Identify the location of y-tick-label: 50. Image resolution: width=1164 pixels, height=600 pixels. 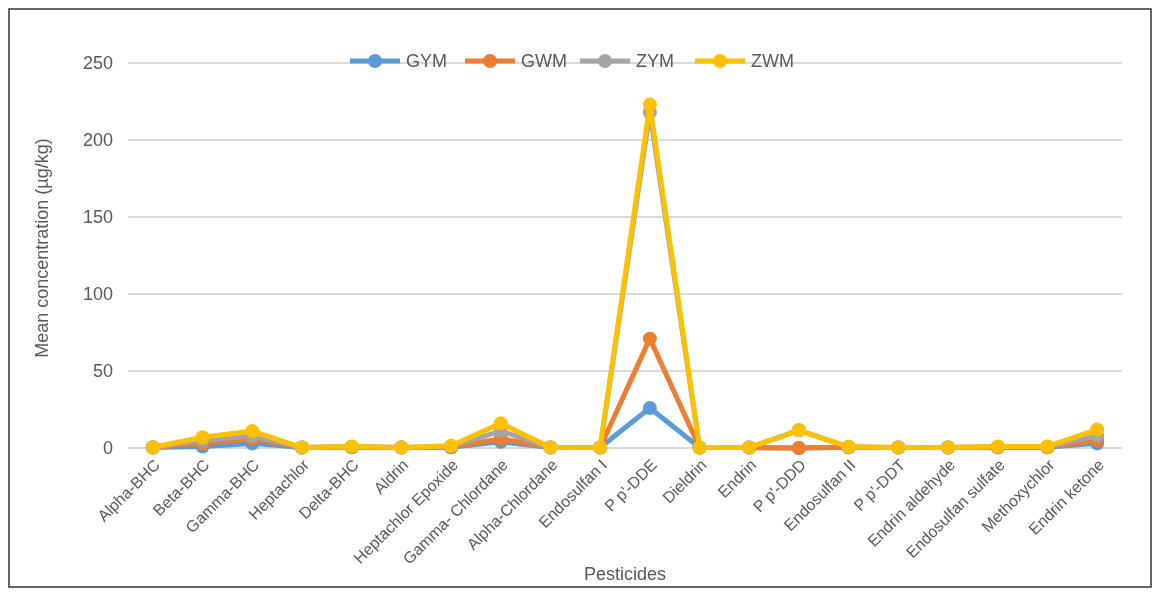
(102, 371).